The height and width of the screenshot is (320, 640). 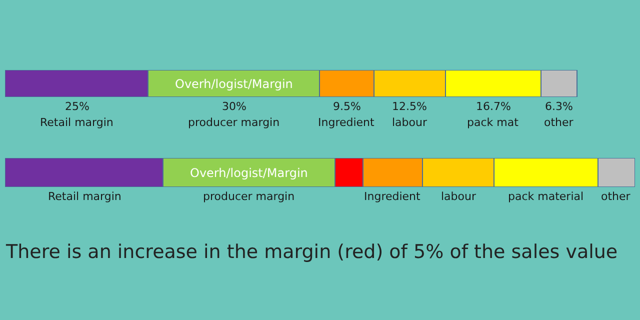 What do you see at coordinates (347, 106) in the screenshot?
I see `data-label: 9.5%` at bounding box center [347, 106].